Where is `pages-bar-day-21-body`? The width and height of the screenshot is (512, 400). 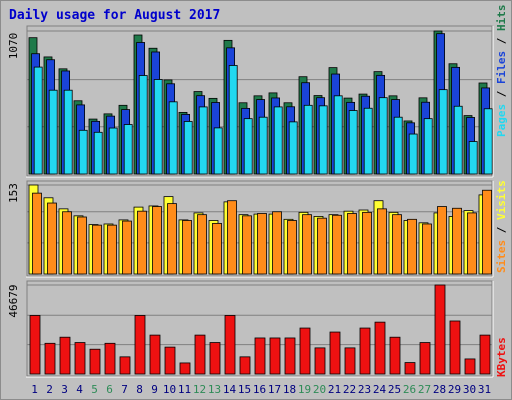
pages-bar-day-21-body is located at coordinates (338, 135).